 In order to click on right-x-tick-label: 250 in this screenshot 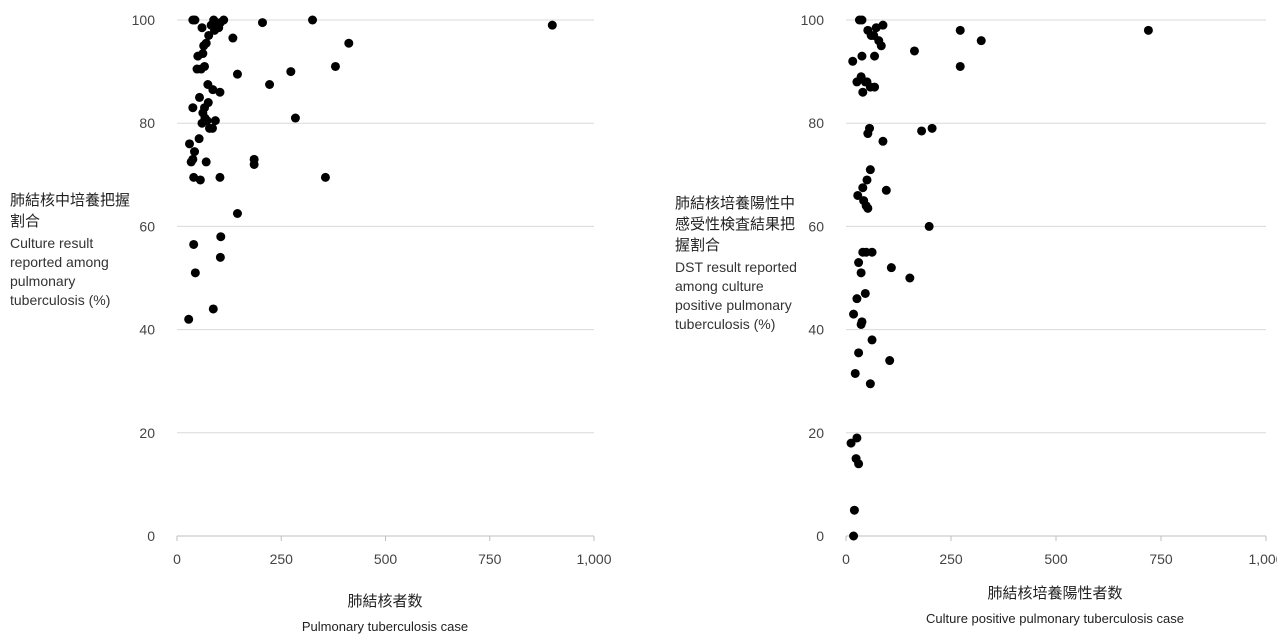, I will do `click(951, 559)`.